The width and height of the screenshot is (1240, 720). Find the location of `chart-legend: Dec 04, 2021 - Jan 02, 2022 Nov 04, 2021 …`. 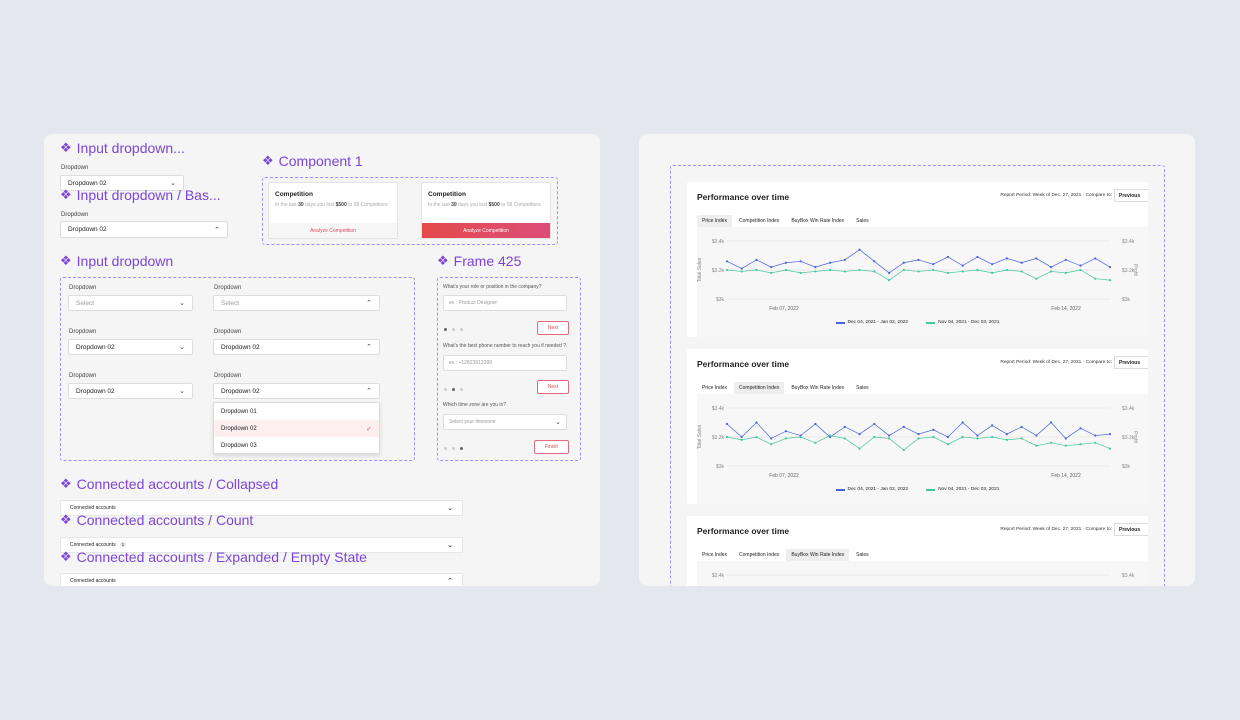

chart-legend: Dec 04, 2021 - Jan 02, 2022 Nov 04, 2021 … is located at coordinates (917, 322).